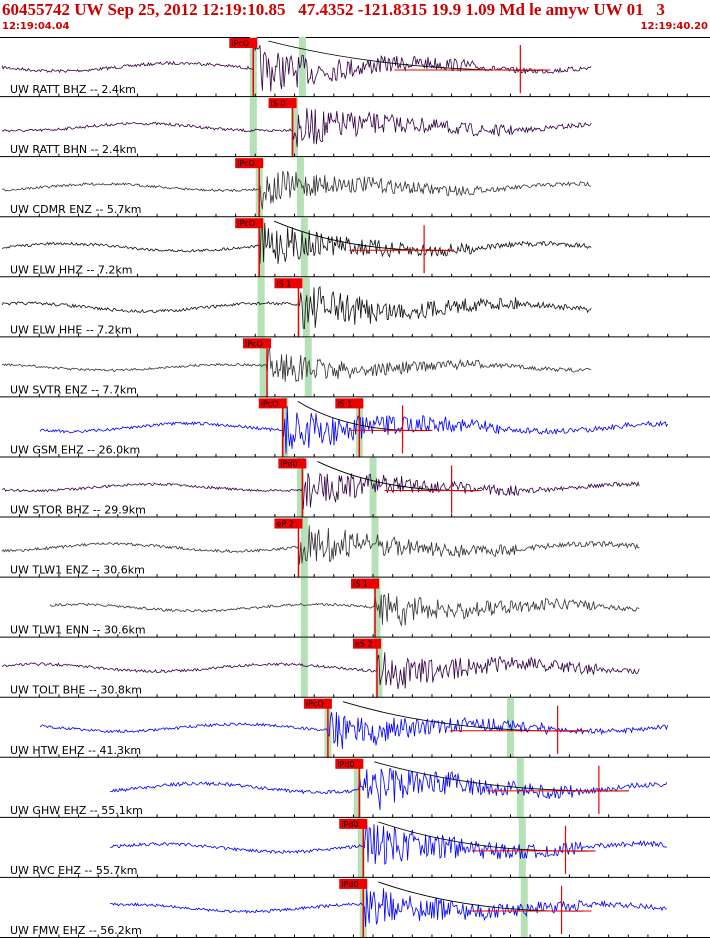 This screenshot has height=938, width=710. What do you see at coordinates (73, 149) in the screenshot?
I see `station-label: UW RATT BHN -- 2.4km` at bounding box center [73, 149].